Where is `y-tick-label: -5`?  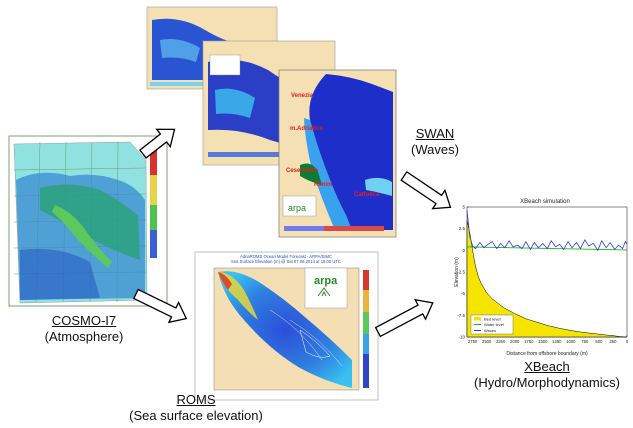 y-tick-label: -5 is located at coordinates (463, 293).